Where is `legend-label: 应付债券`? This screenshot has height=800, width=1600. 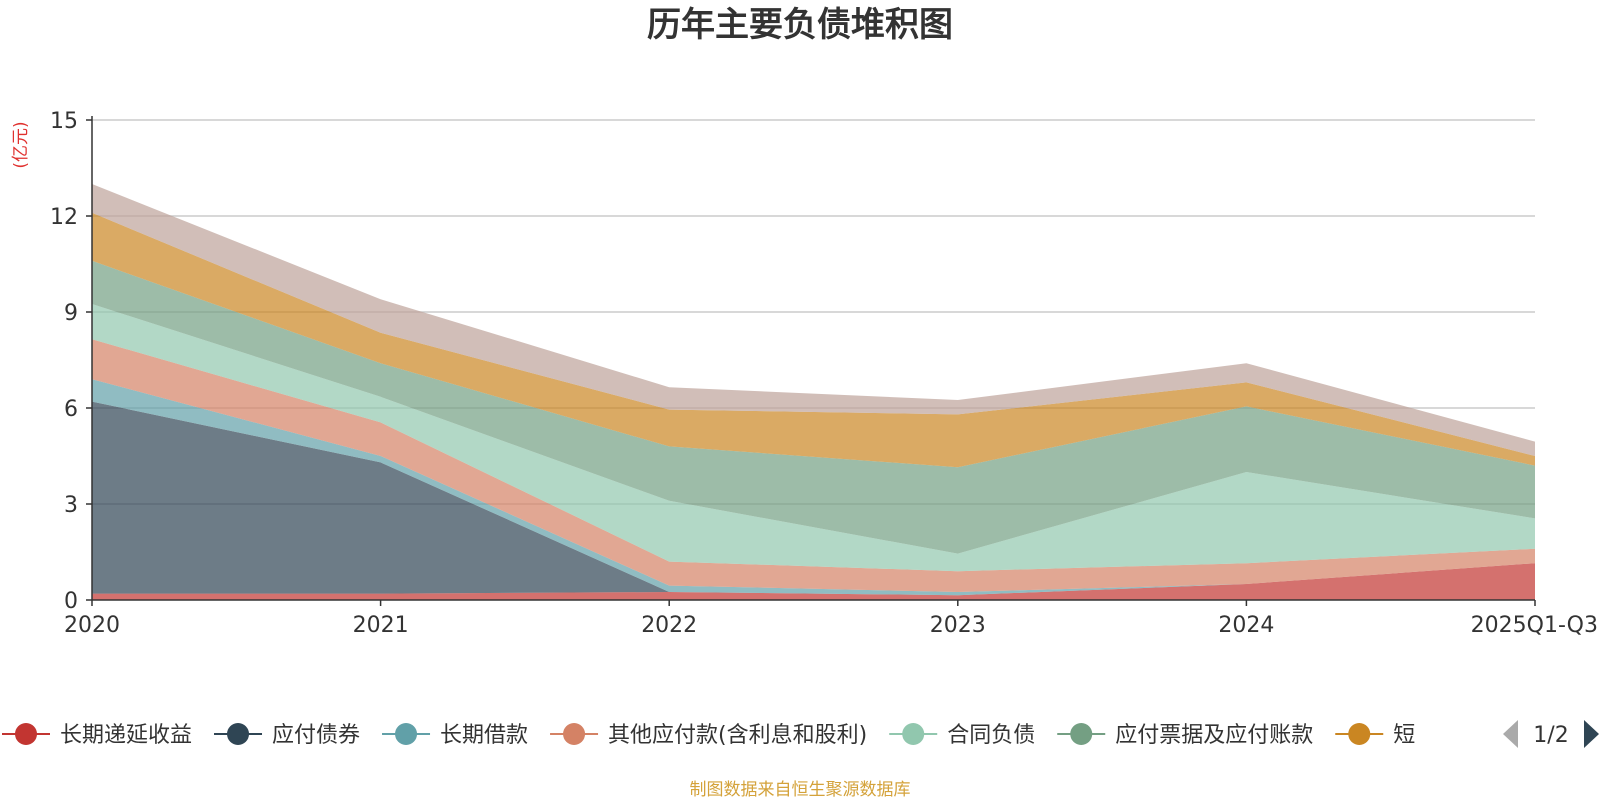
legend-label: 应付债券 is located at coordinates (316, 735).